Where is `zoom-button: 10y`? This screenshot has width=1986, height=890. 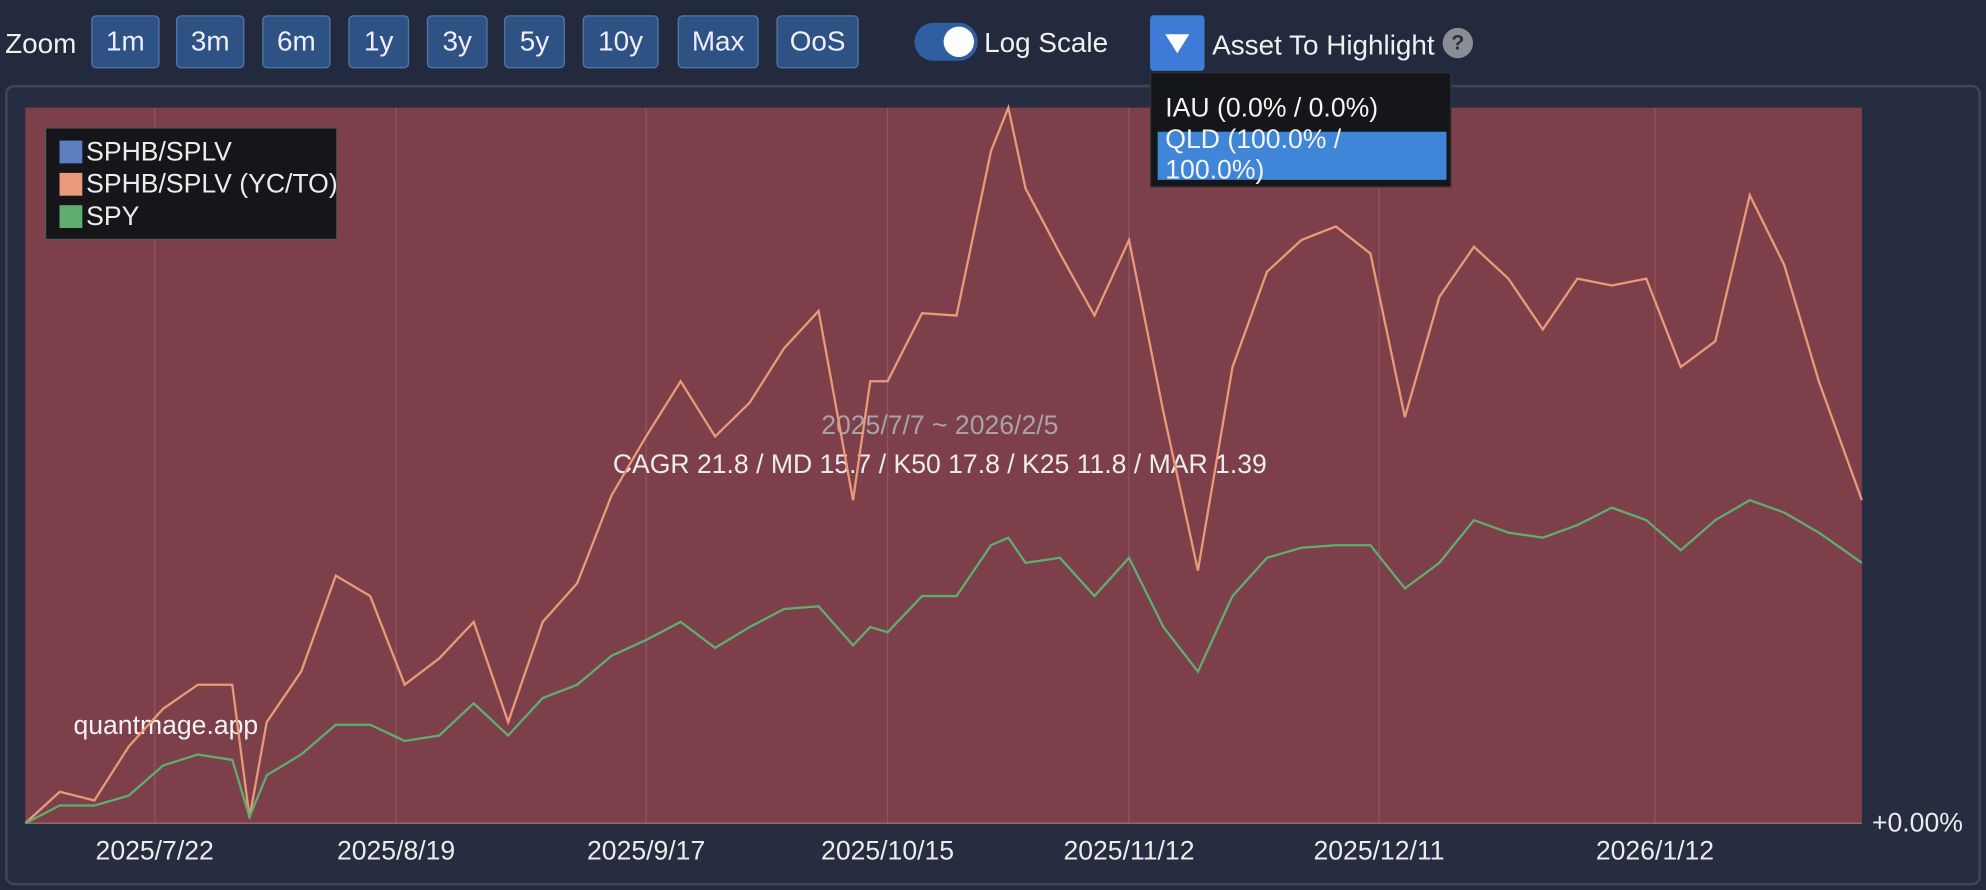
zoom-button: 10y is located at coordinates (620, 42).